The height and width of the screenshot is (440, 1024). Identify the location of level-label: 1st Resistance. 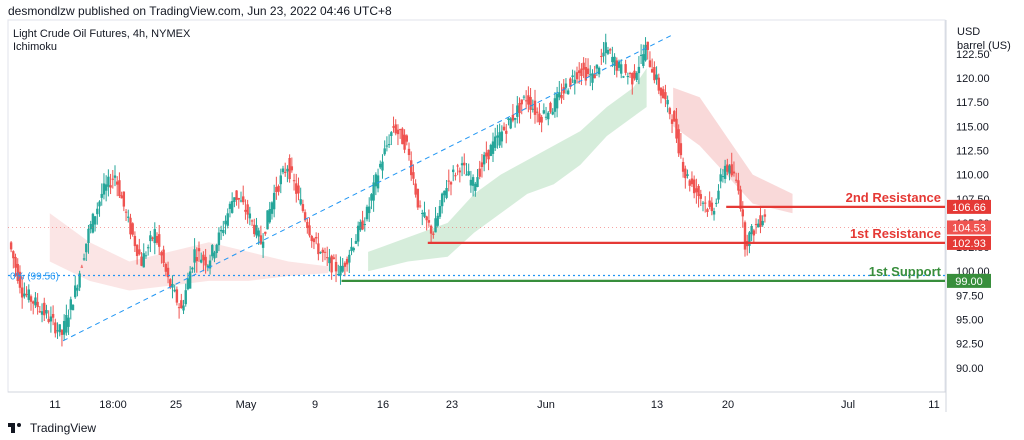
(895, 233).